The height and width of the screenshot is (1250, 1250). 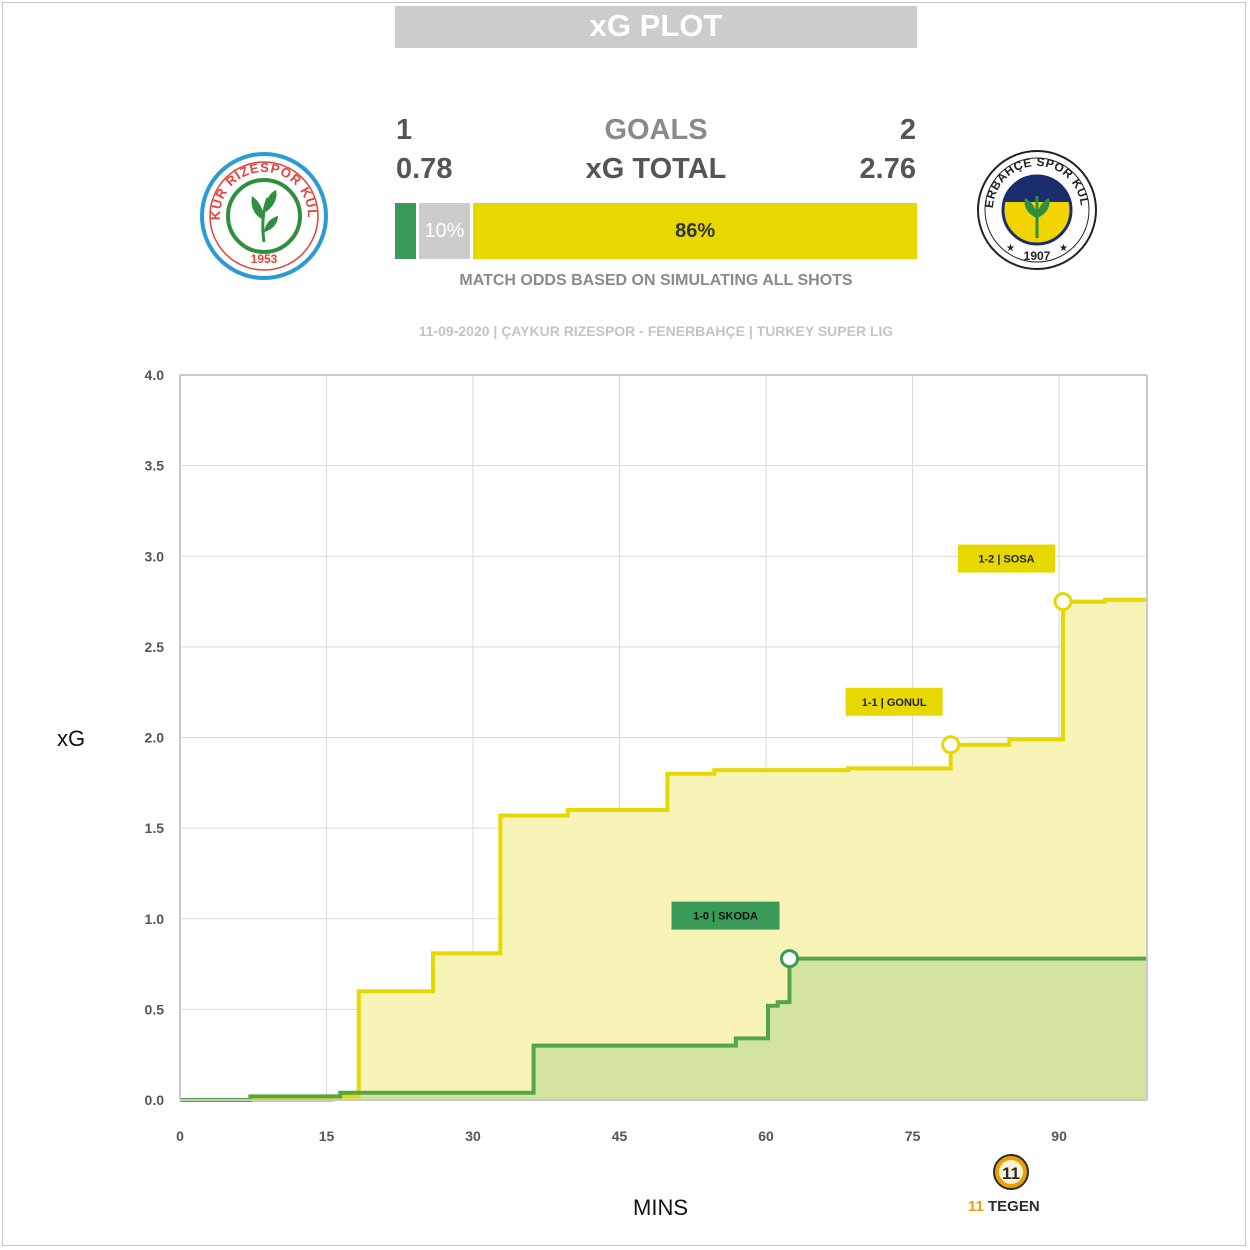 What do you see at coordinates (1004, 1184) in the screenshot?
I see `brand-logo: 11 11 TEGEN` at bounding box center [1004, 1184].